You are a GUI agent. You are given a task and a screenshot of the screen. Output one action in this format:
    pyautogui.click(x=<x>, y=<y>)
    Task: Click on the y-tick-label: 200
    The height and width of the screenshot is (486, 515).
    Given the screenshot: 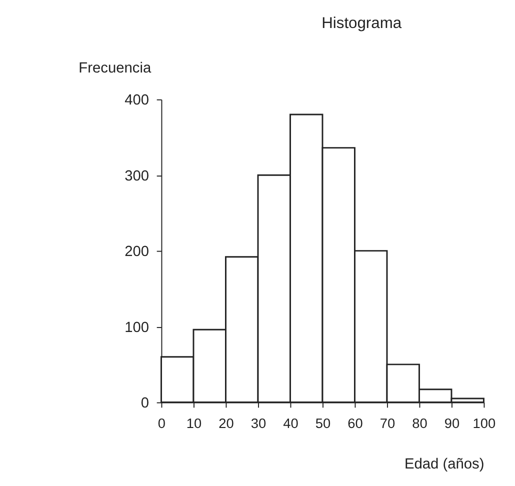 What is the action you would take?
    pyautogui.click(x=137, y=252)
    